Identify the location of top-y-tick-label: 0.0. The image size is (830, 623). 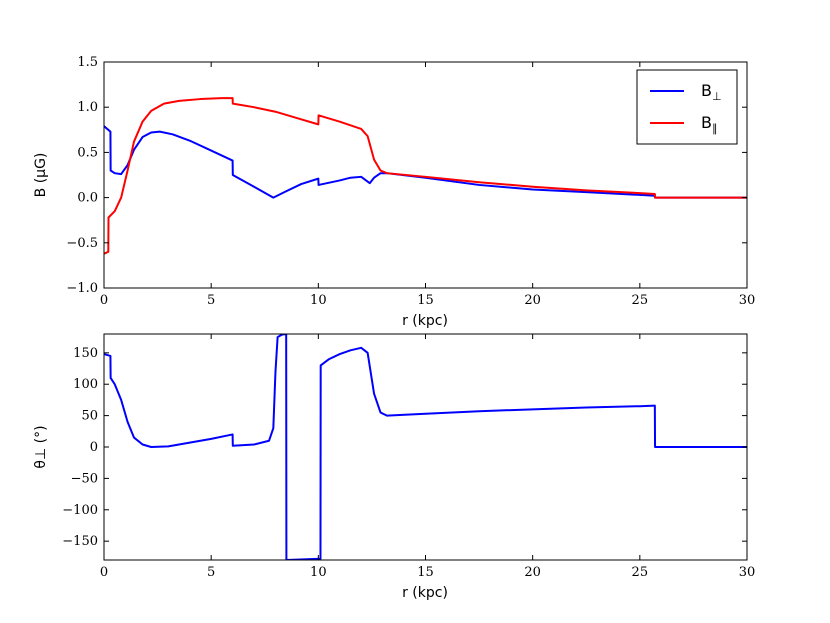
(87, 198).